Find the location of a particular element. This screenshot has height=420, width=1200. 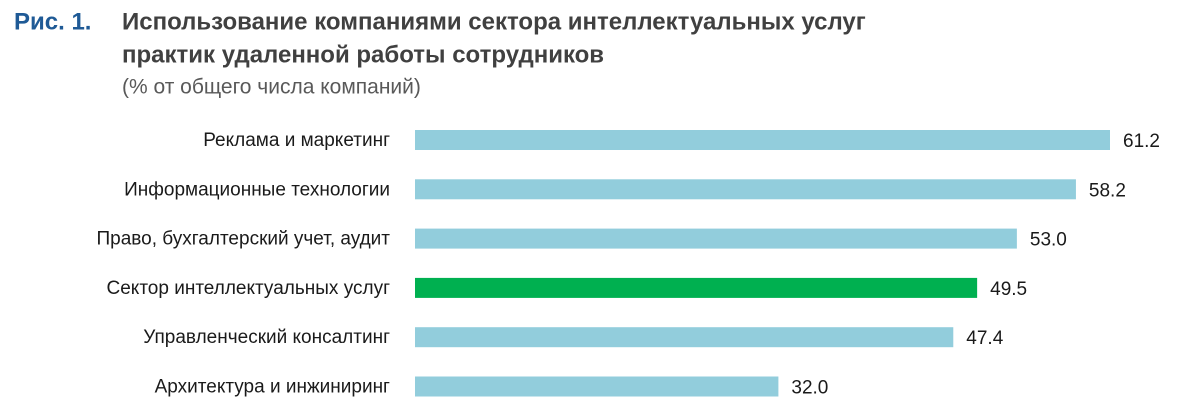

value-label: 58.2 is located at coordinates (1107, 190).